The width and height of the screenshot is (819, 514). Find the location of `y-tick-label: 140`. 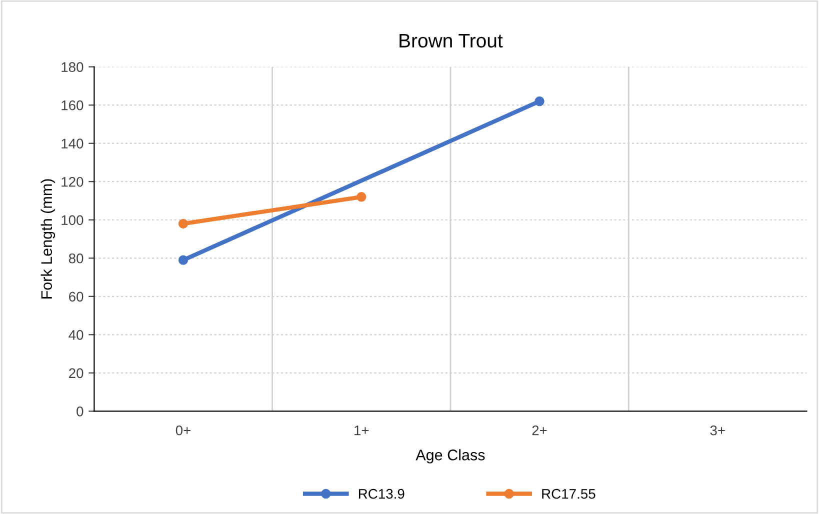

y-tick-label: 140 is located at coordinates (73, 143).